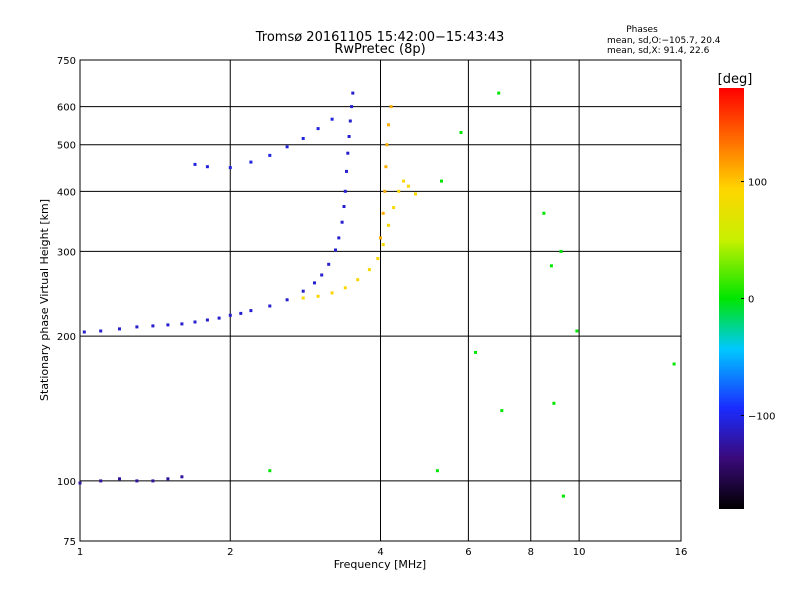 The width and height of the screenshot is (800, 600). I want to click on colorbar-tick-label: 100, so click(757, 183).